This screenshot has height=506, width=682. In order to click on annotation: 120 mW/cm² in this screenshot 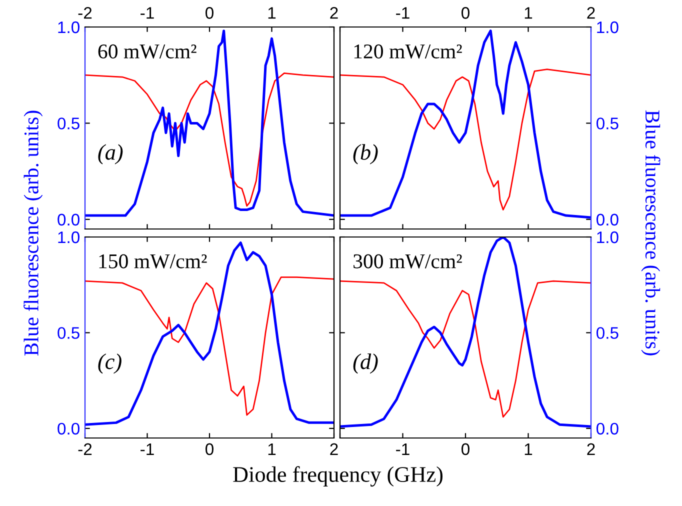, I will do `click(408, 51)`.